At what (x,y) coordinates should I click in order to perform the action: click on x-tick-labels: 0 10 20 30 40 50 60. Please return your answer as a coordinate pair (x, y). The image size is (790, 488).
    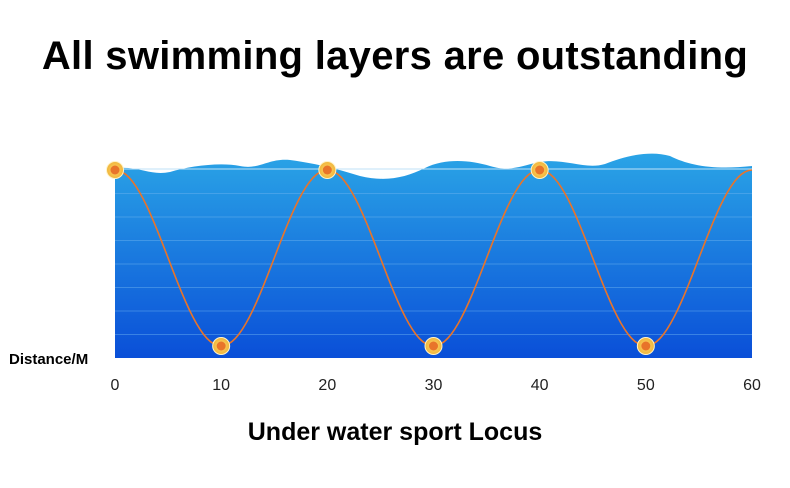
    Looking at the image, I should click on (436, 385).